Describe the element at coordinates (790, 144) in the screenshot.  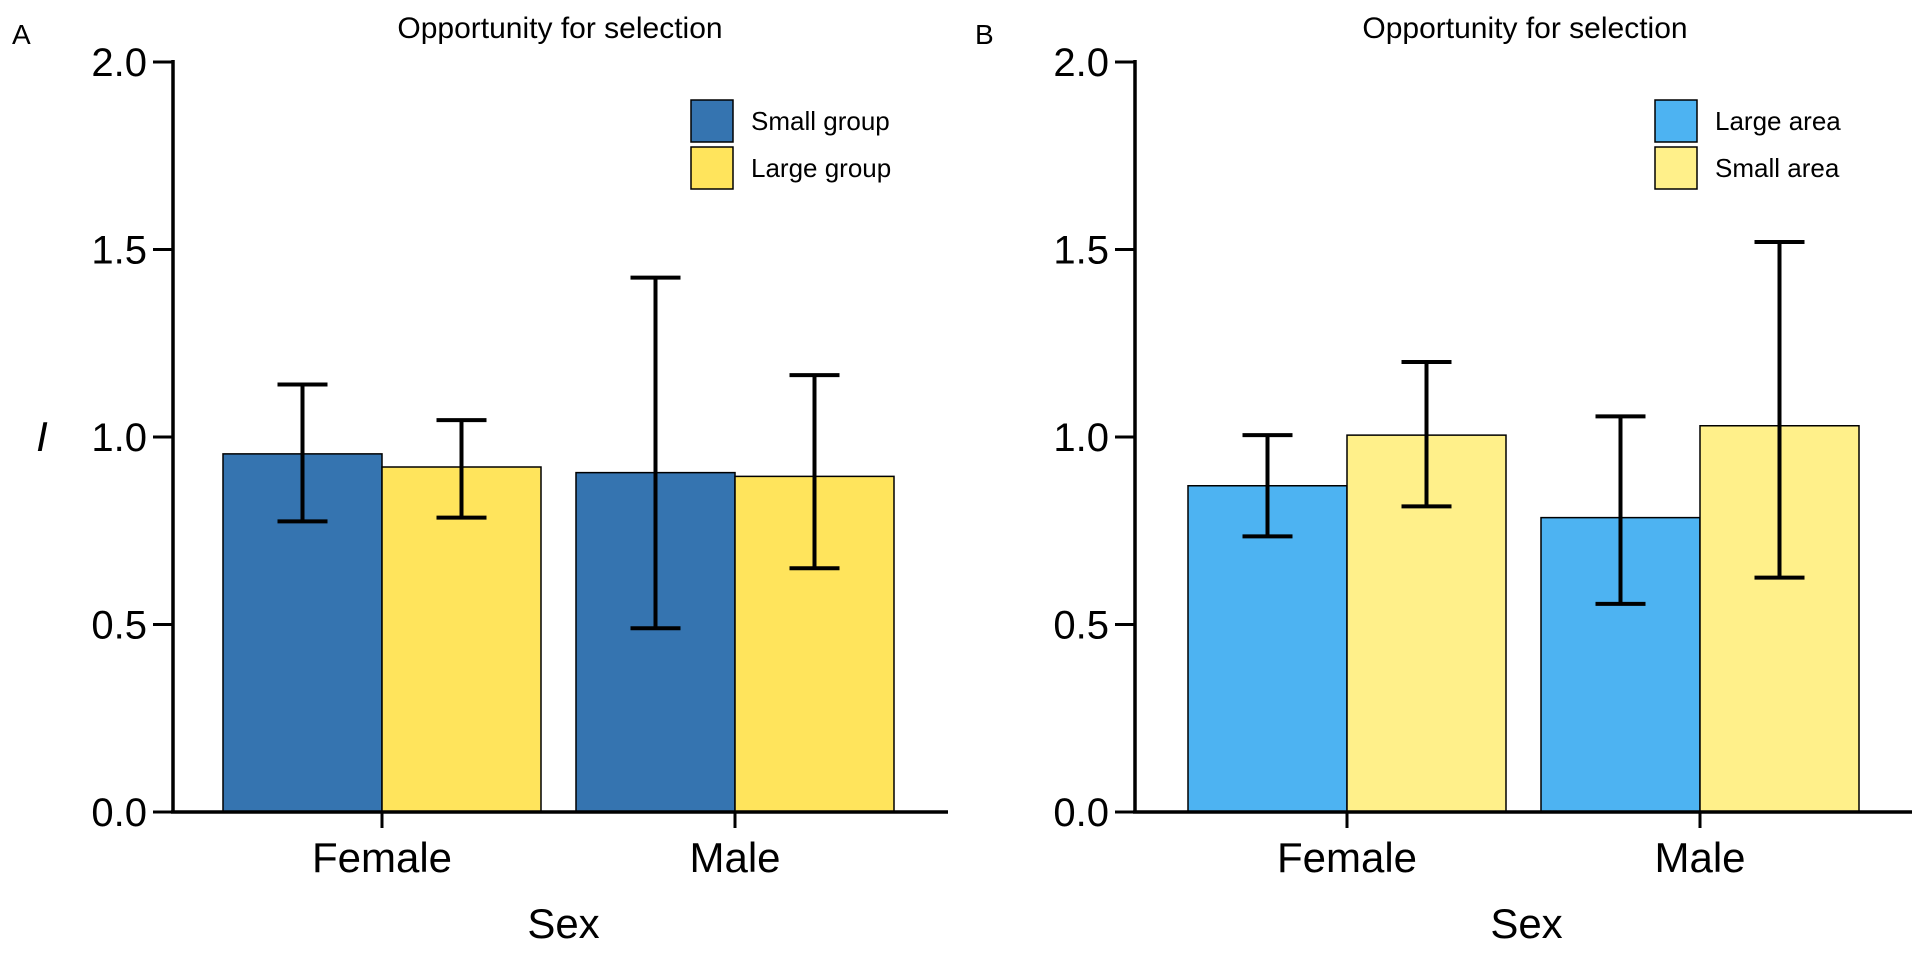
I see `legend: Small group Large group` at that location.